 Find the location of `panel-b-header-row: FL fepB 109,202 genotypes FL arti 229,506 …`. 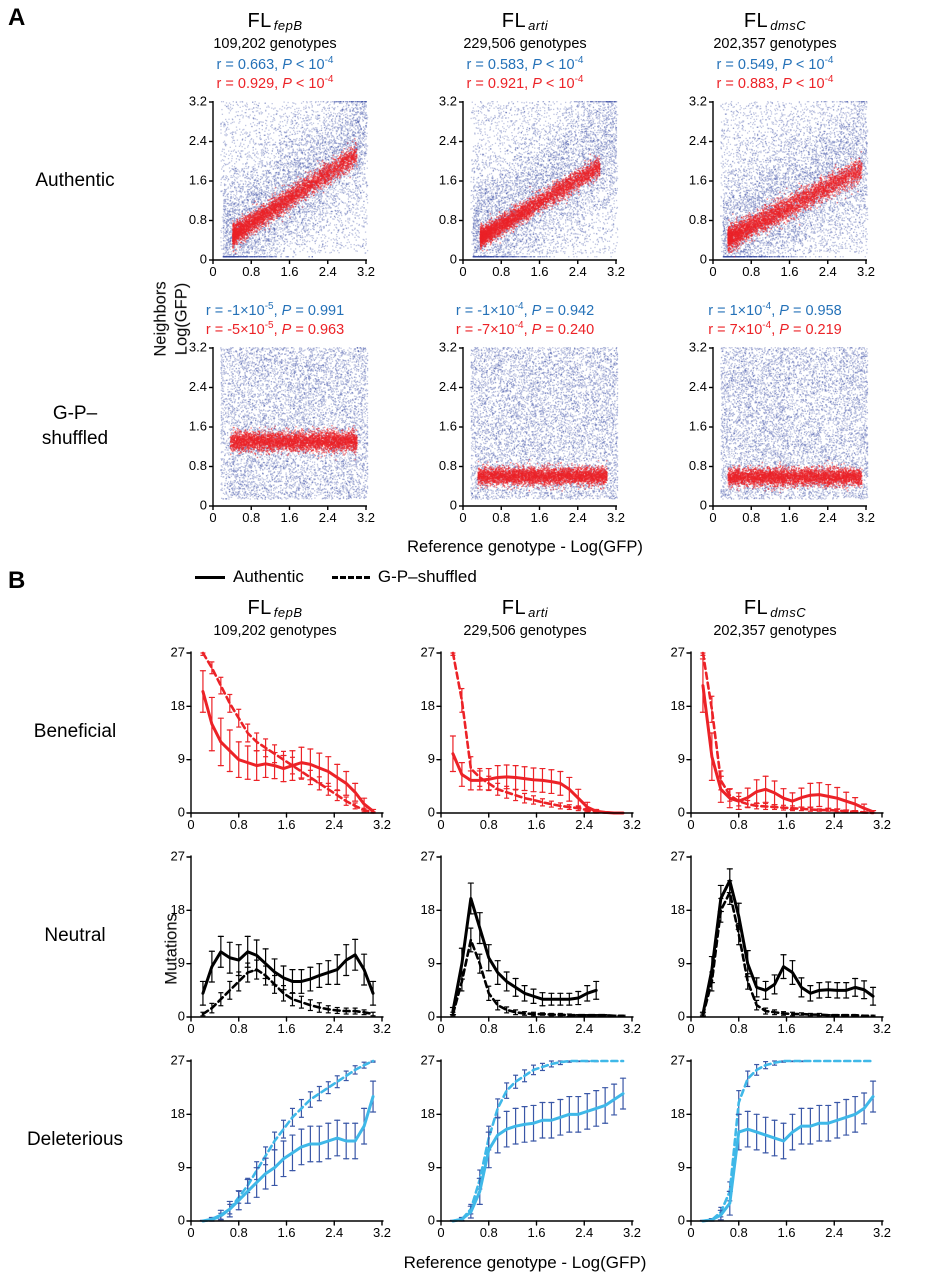

panel-b-header-row: FL fepB 109,202 genotypes FL arti 229,506 … is located at coordinates (466, 615).